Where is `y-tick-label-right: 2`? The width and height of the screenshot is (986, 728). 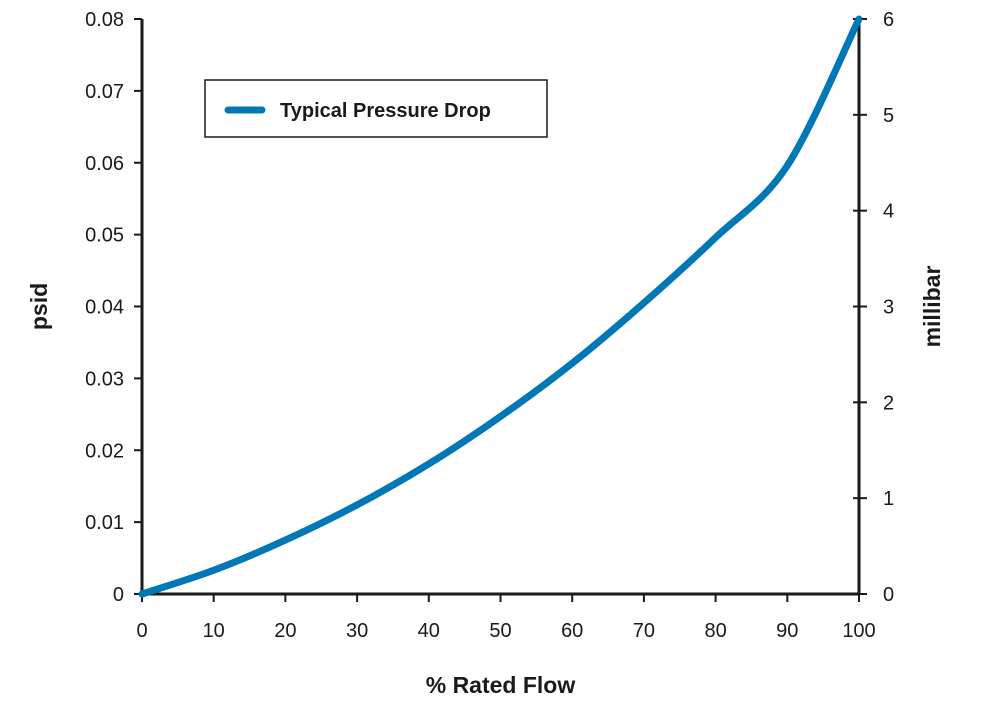
y-tick-label-right: 2 is located at coordinates (888, 403).